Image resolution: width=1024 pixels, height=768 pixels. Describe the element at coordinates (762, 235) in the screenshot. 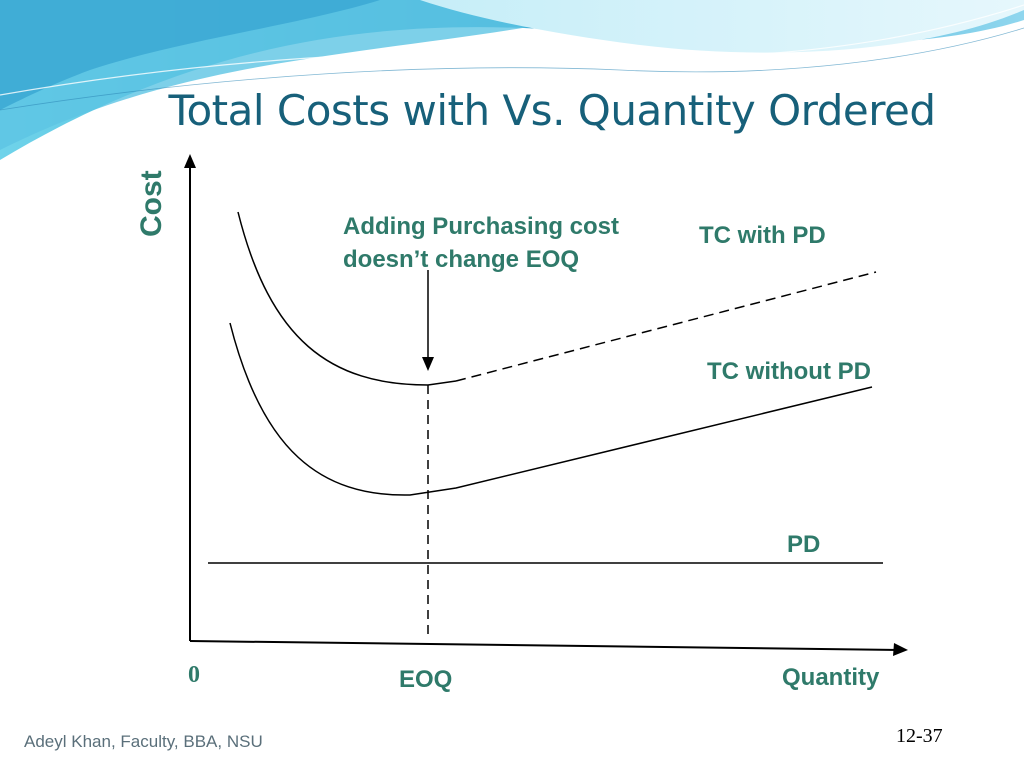

I see `tc-with-pd-label: TC with PD` at that location.